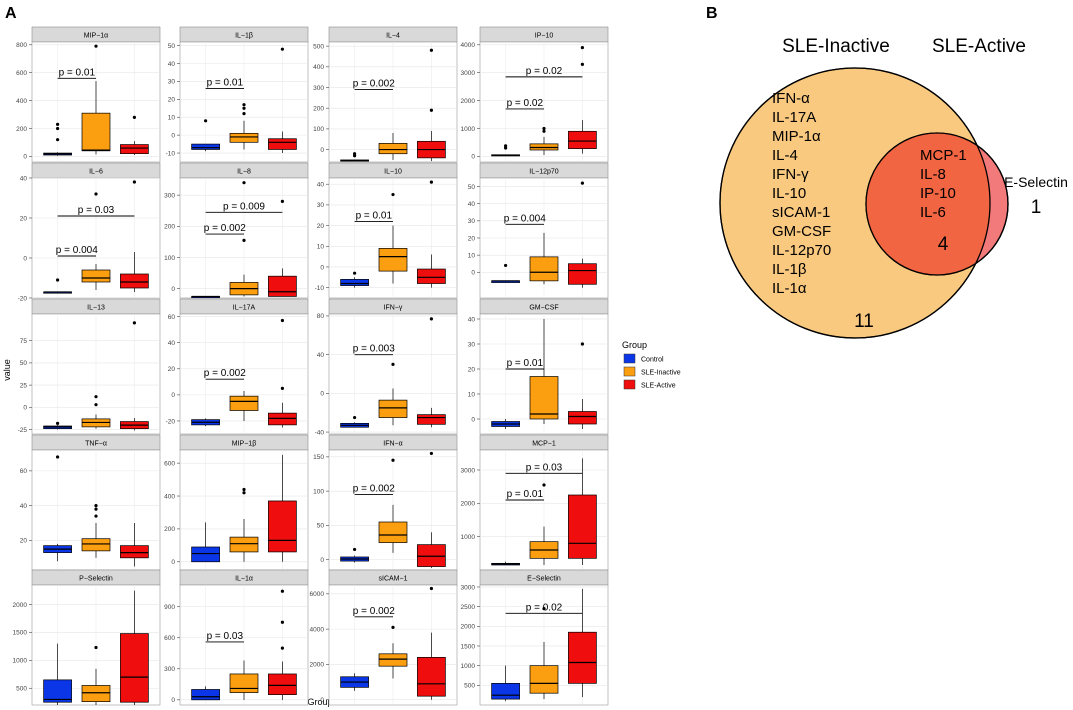 The height and width of the screenshot is (710, 1073). Describe the element at coordinates (89, 232) in the screenshot. I see `panel-4: IL−6 -20 0 20 40 p = 0.004 p = 0.03` at that location.